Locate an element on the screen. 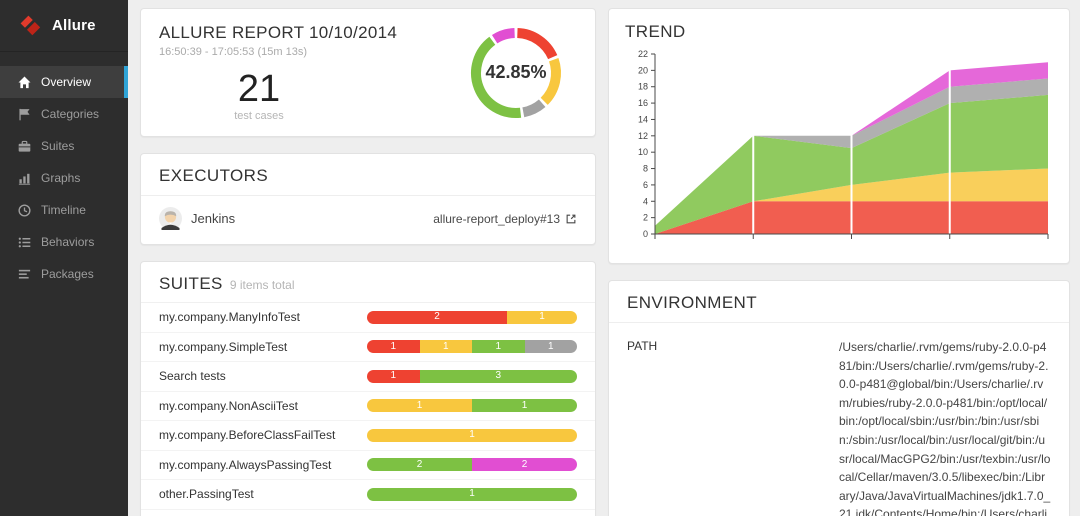 This screenshot has height=516, width=1080. env-key: PATH is located at coordinates (642, 346).